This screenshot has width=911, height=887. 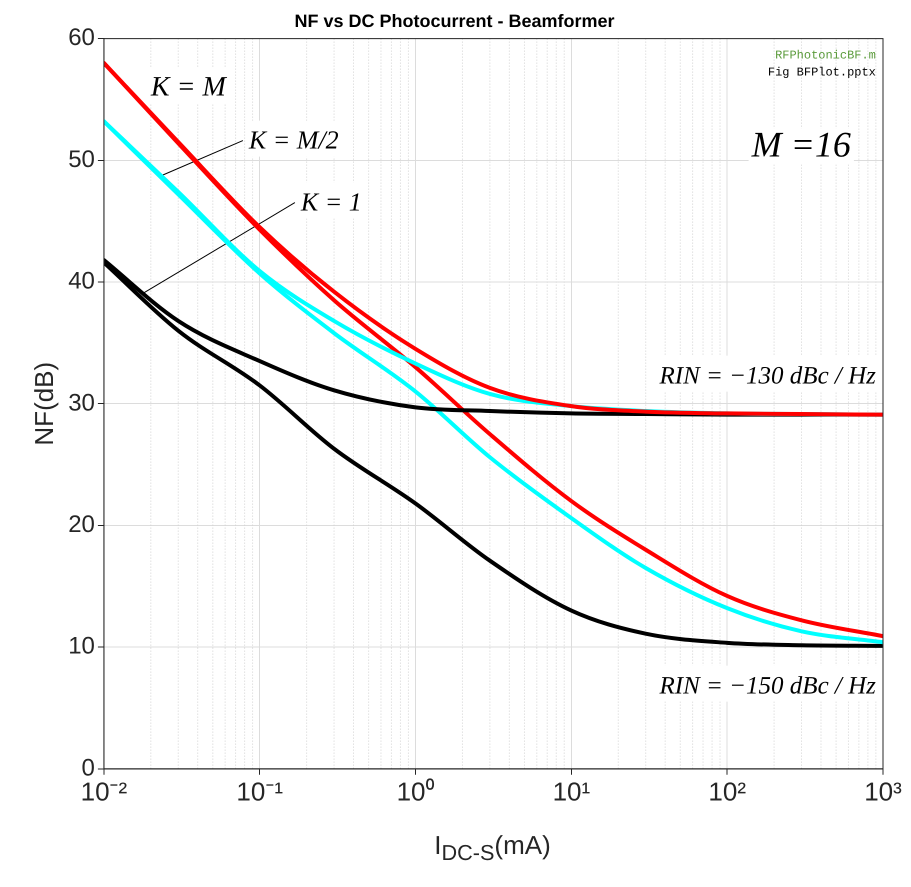 What do you see at coordinates (81, 524) in the screenshot?
I see `y-tick-label: 20` at bounding box center [81, 524].